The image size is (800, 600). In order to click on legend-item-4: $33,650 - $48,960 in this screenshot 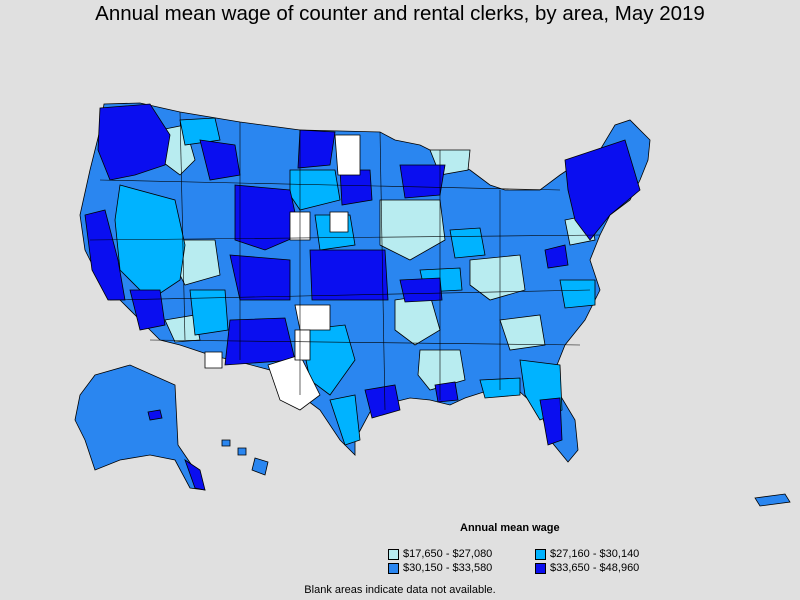, I will do `click(587, 568)`.